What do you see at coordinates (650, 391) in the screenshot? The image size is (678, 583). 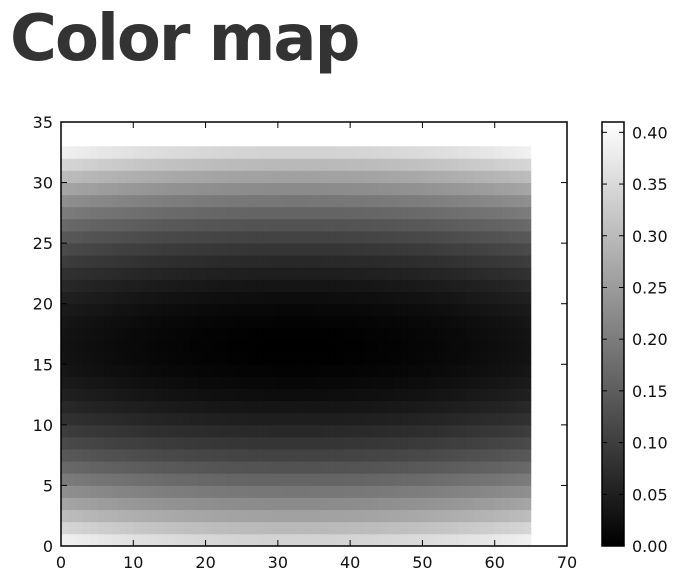 I see `colorbar-tick-label: 0.15` at bounding box center [650, 391].